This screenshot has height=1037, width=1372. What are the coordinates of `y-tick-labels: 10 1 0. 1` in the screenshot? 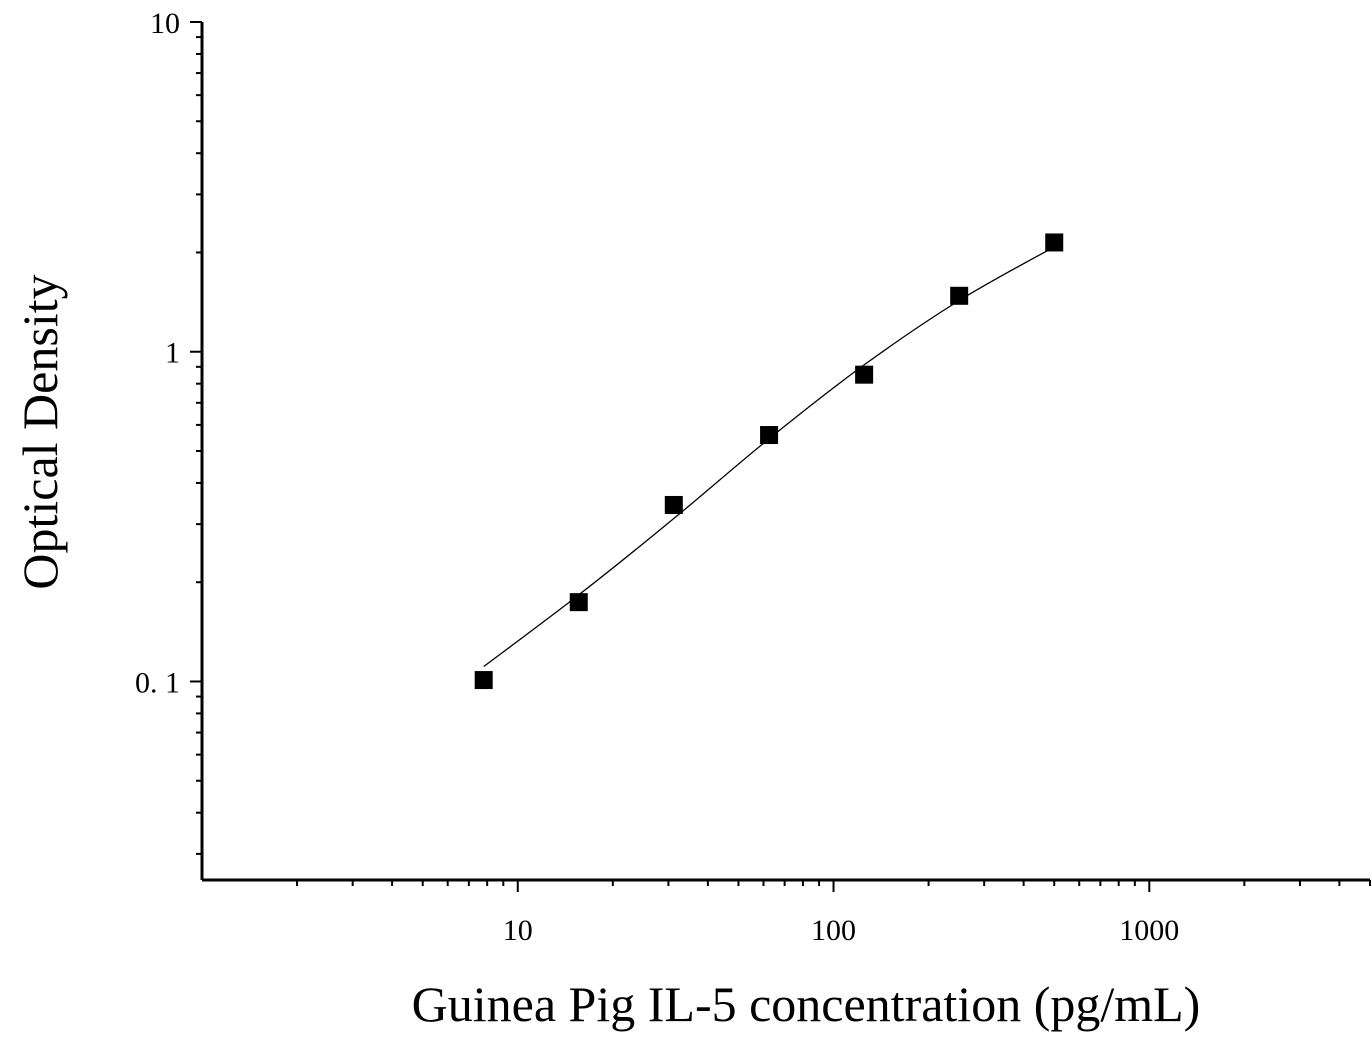 It's located at (157, 353).